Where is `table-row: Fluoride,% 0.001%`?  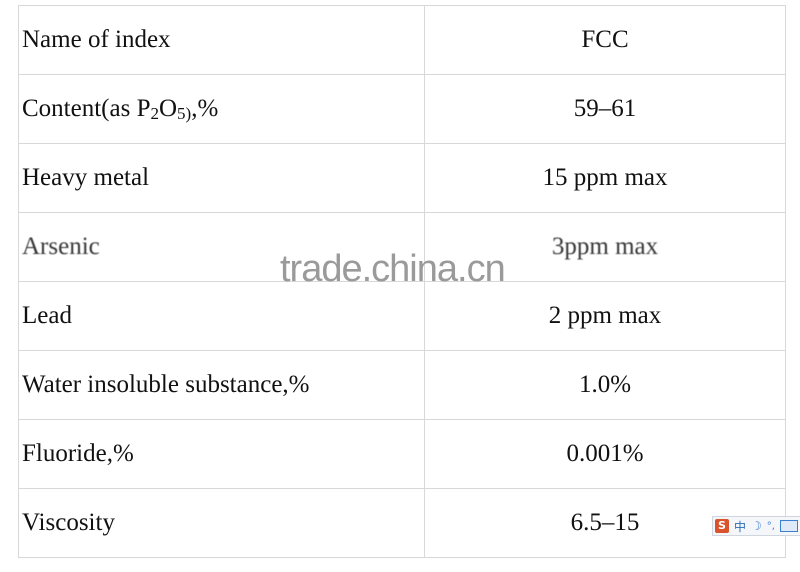 table-row: Fluoride,% 0.001% is located at coordinates (402, 454).